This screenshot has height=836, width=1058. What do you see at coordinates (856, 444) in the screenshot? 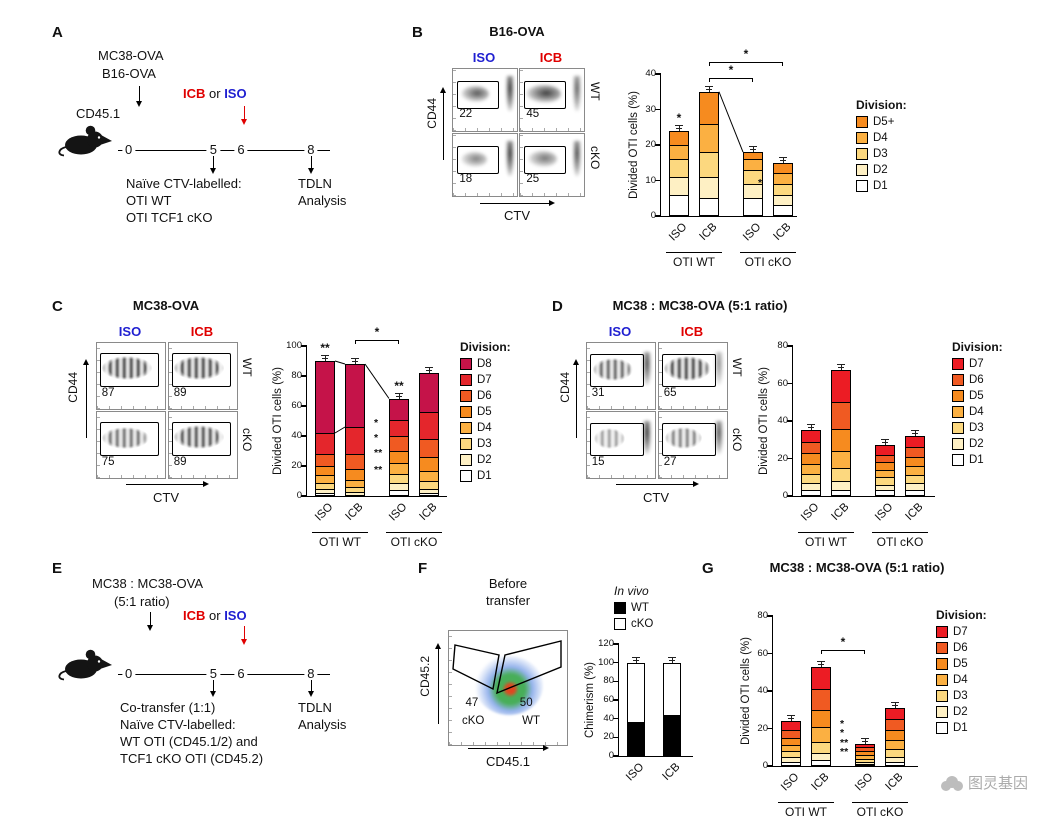
I see `plot-area: 0 20 40 60 80 ISO ICB ISO ICB OTI WT OTI cKO` at bounding box center [856, 444].